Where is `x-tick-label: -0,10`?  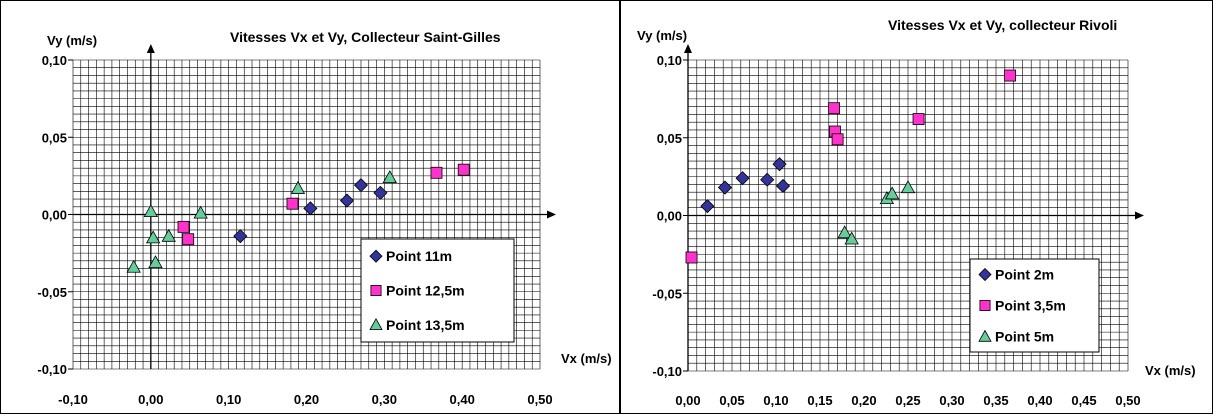 x-tick-label: -0,10 is located at coordinates (73, 399).